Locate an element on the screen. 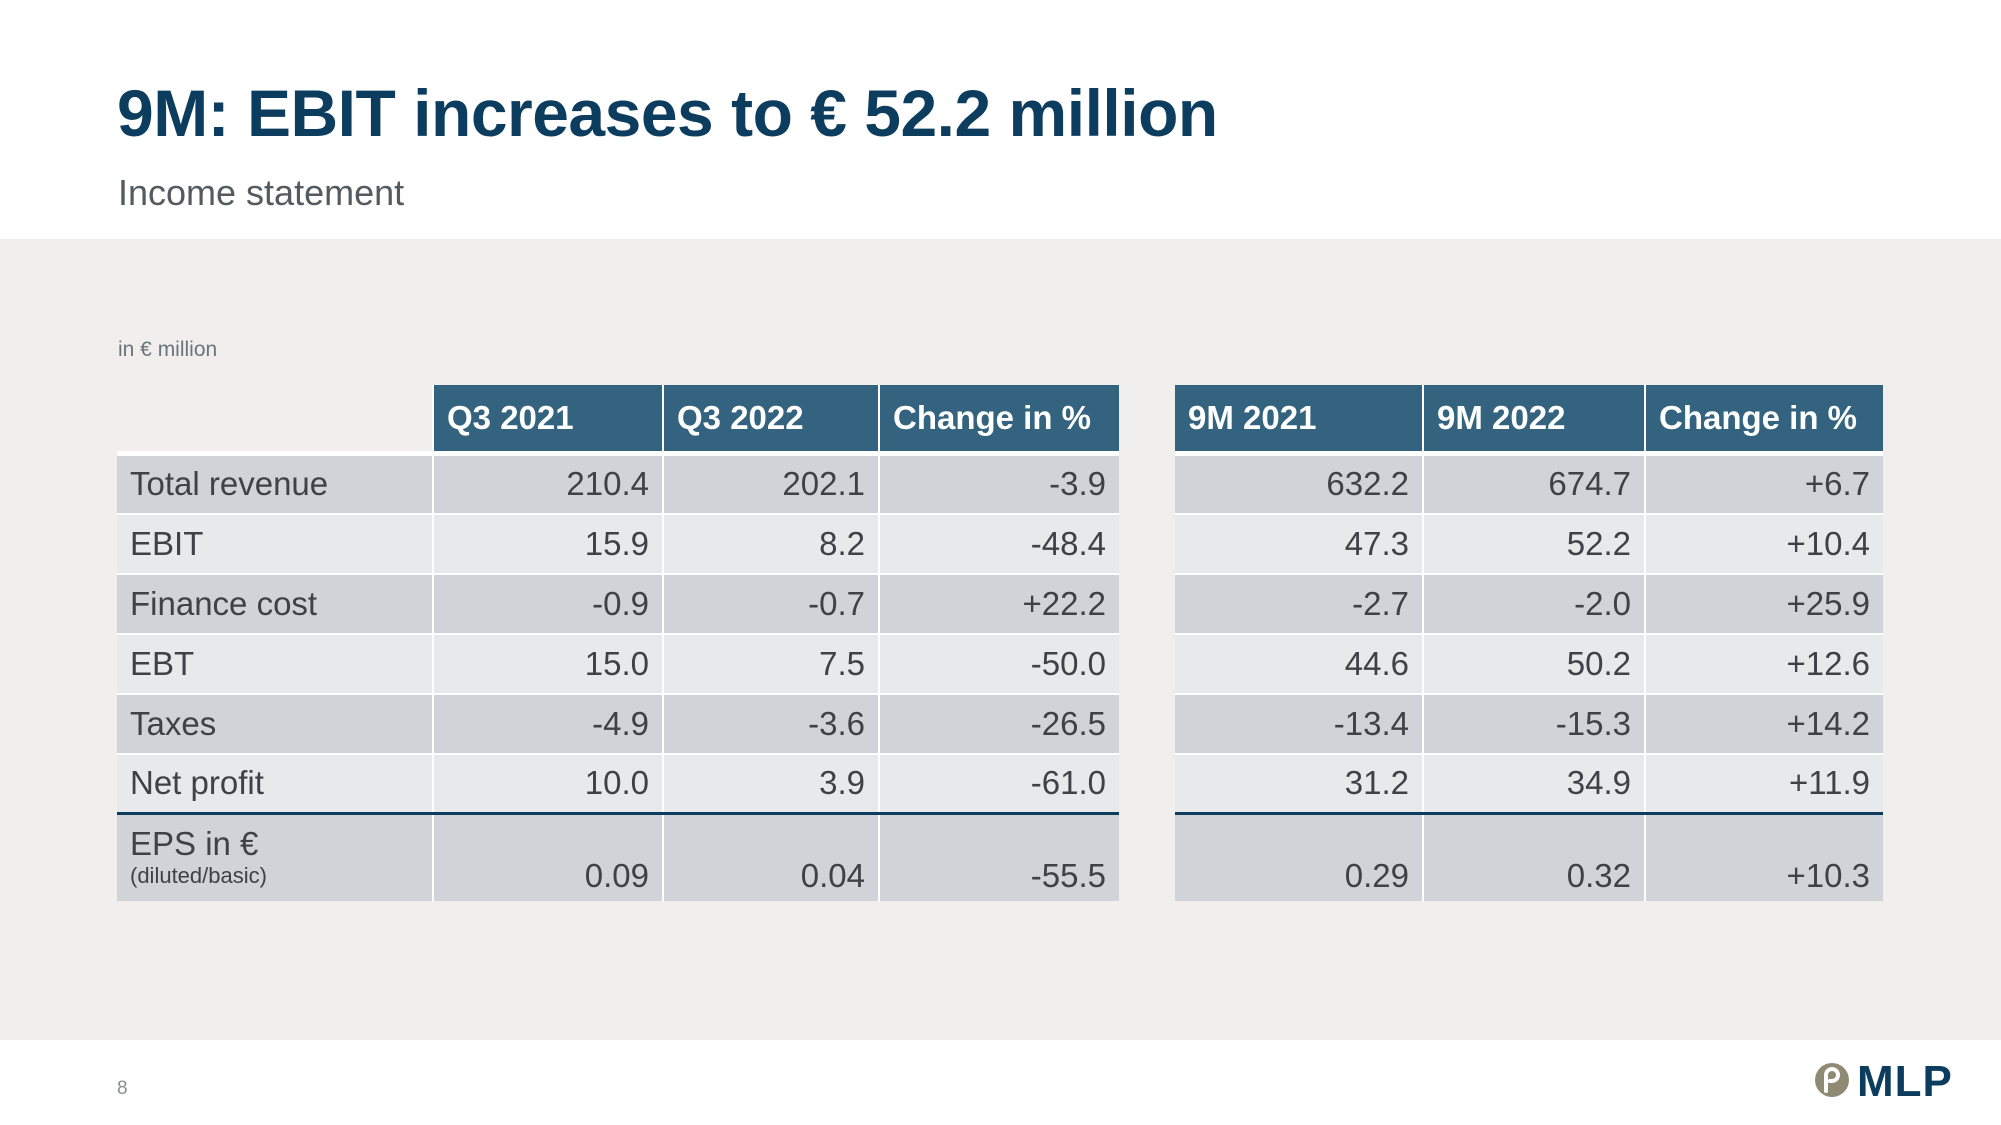 This screenshot has height=1125, width=2001. table-cell: -3.6 is located at coordinates (770, 723).